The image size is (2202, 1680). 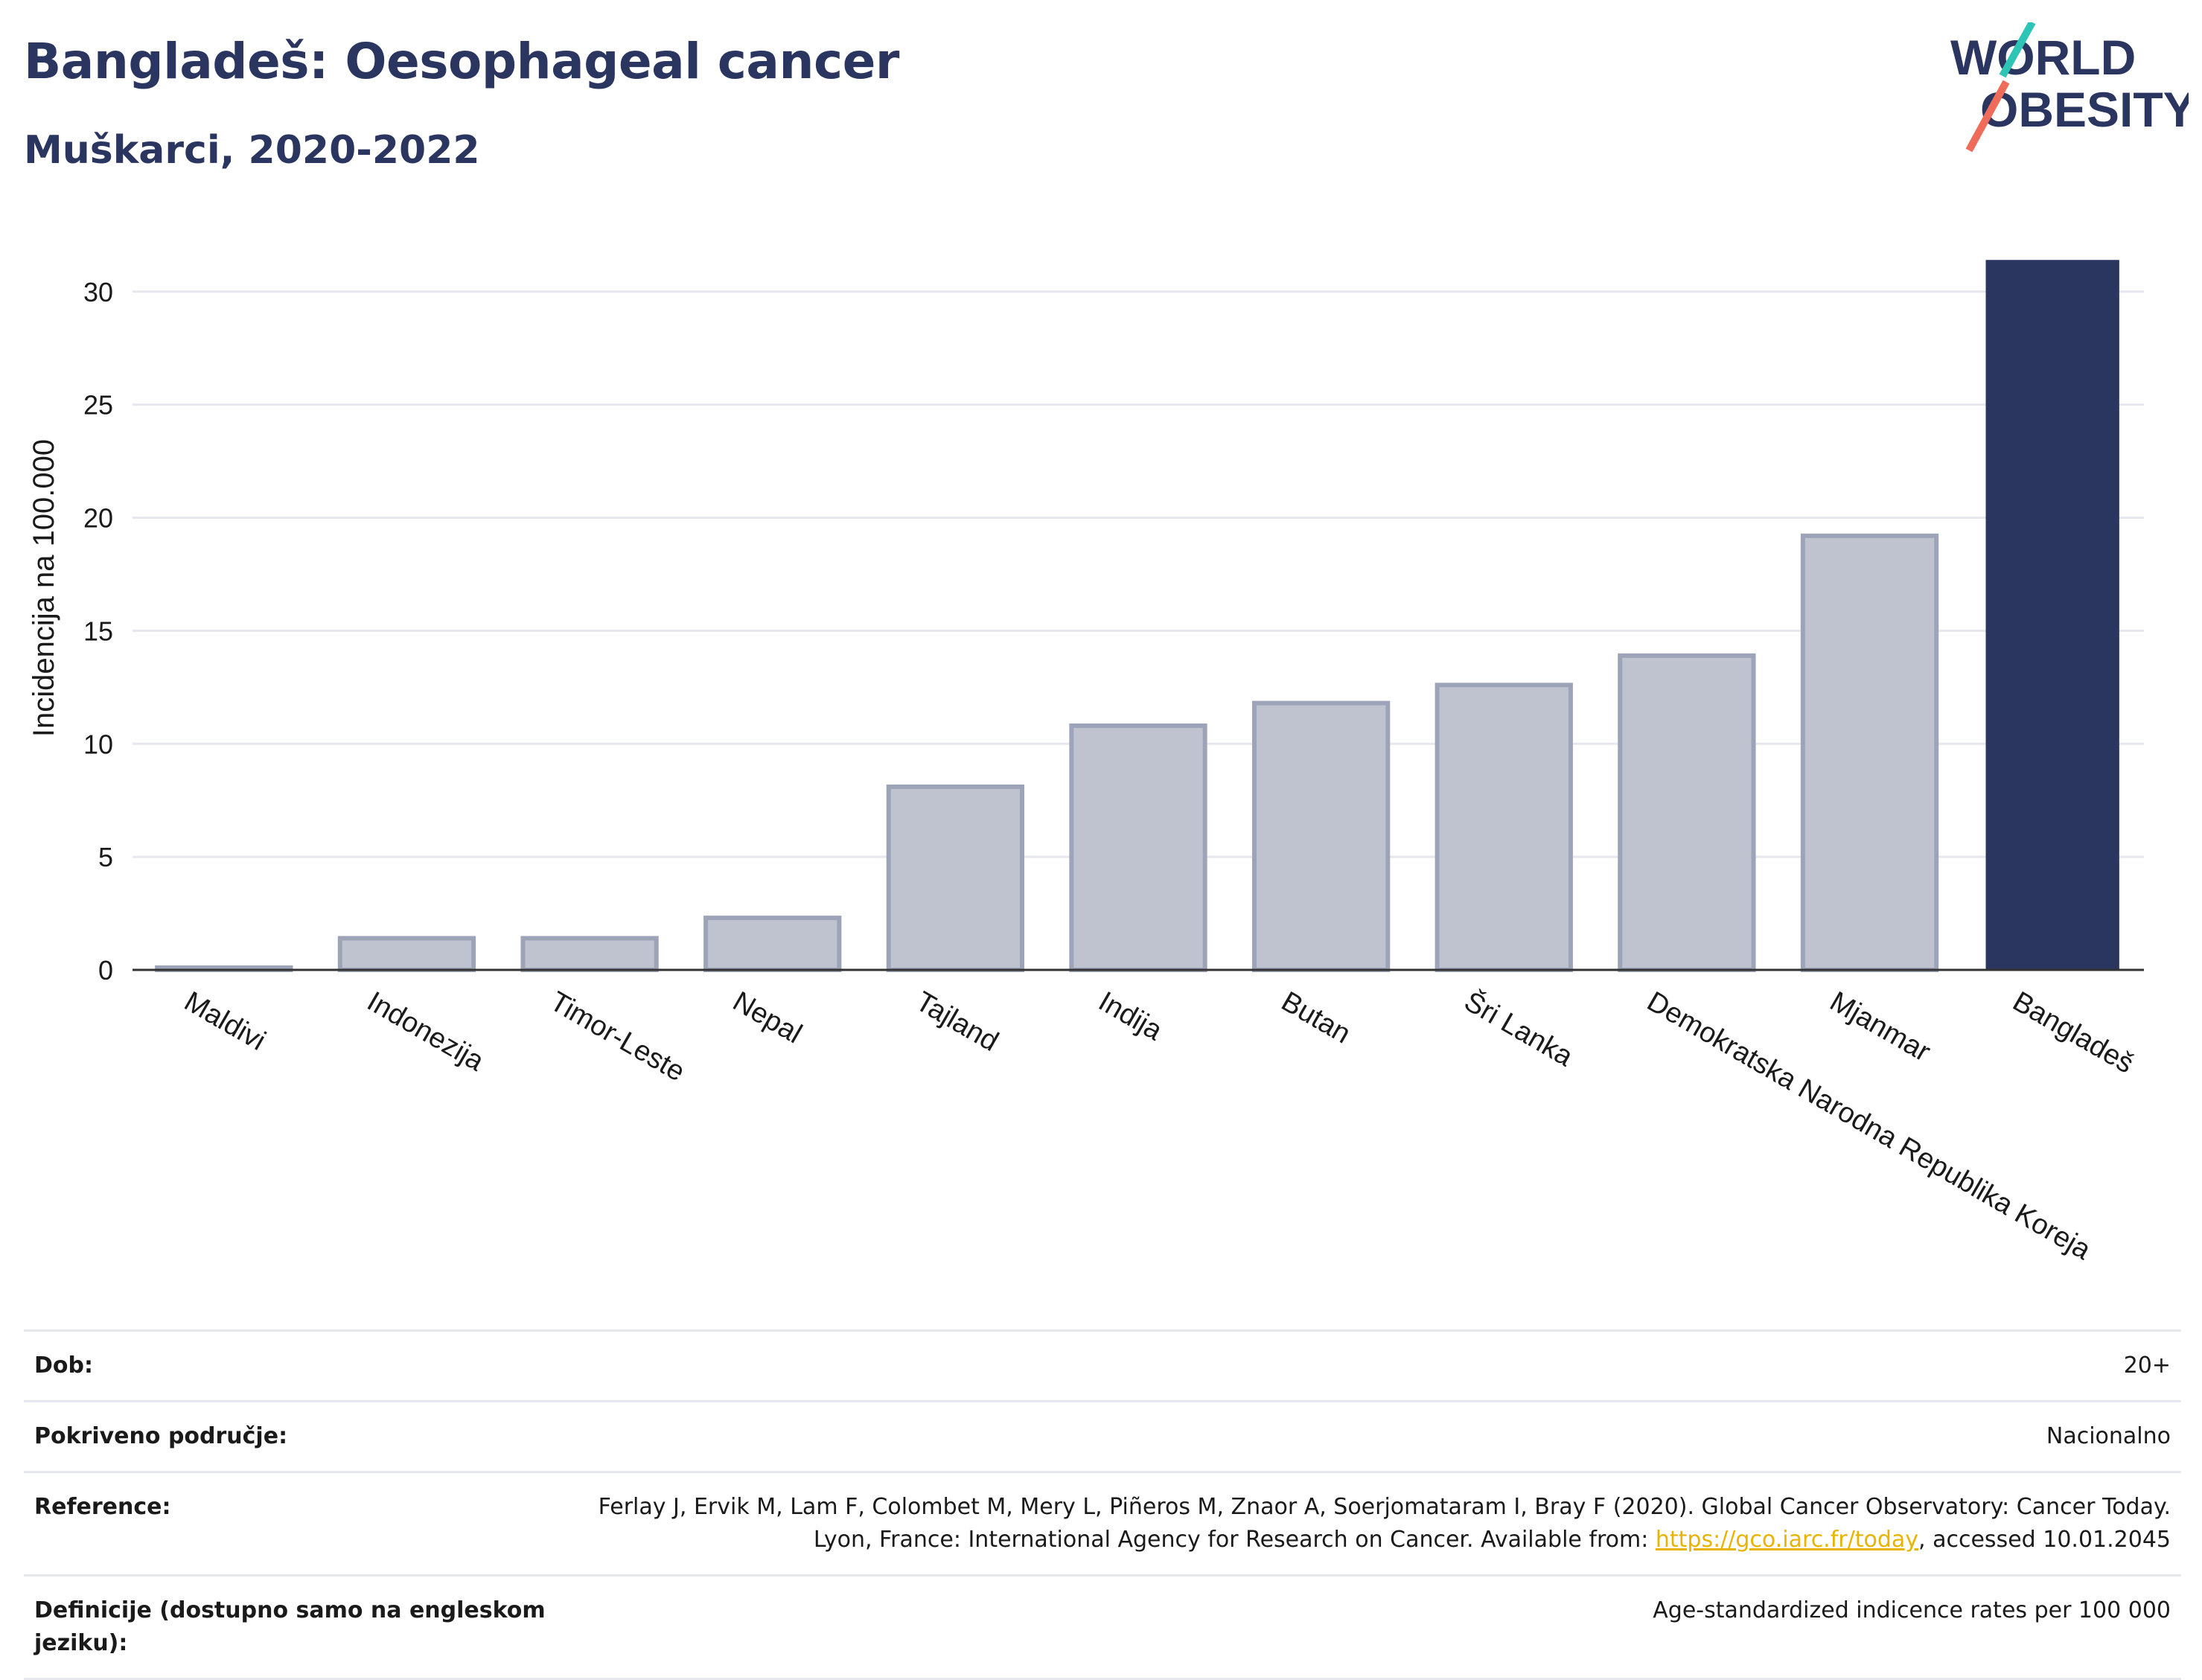 I want to click on chart-title: Bangladeš: Oesophageal cancer, so click(x=461, y=61).